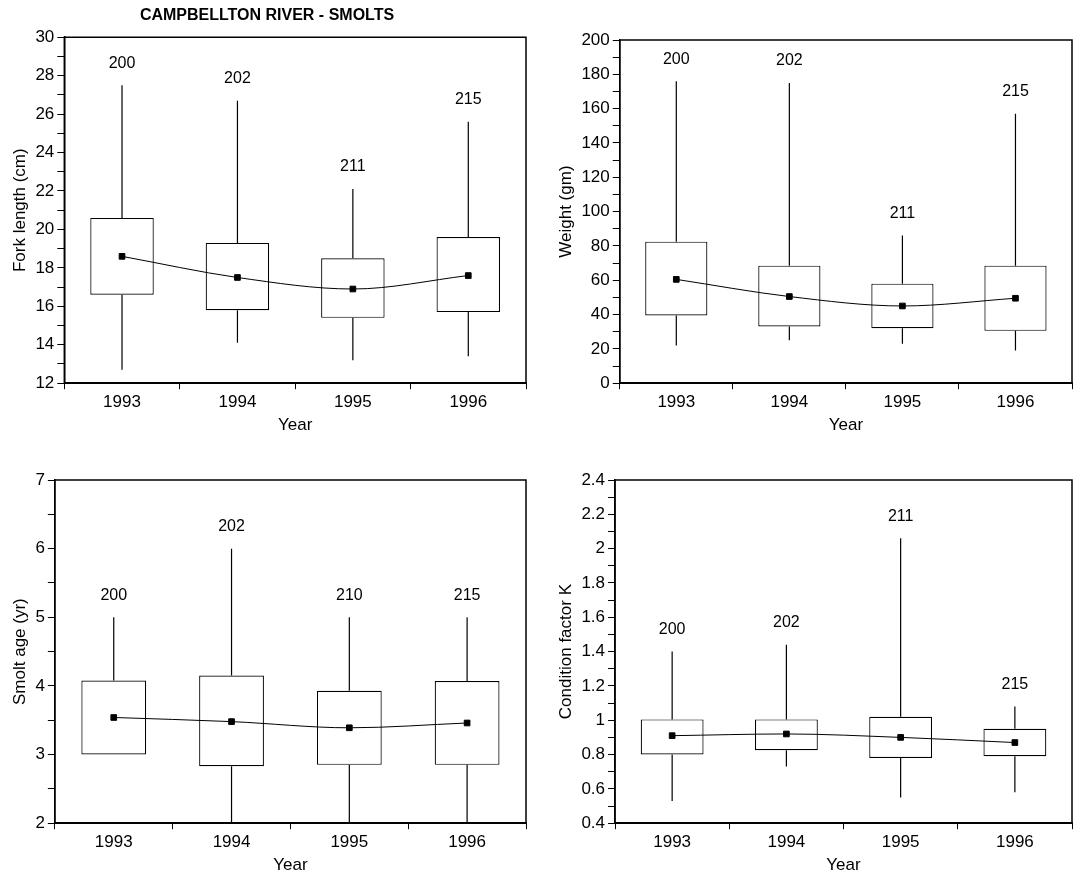  What do you see at coordinates (593, 651) in the screenshot?
I see `y-tick-label: 1.4` at bounding box center [593, 651].